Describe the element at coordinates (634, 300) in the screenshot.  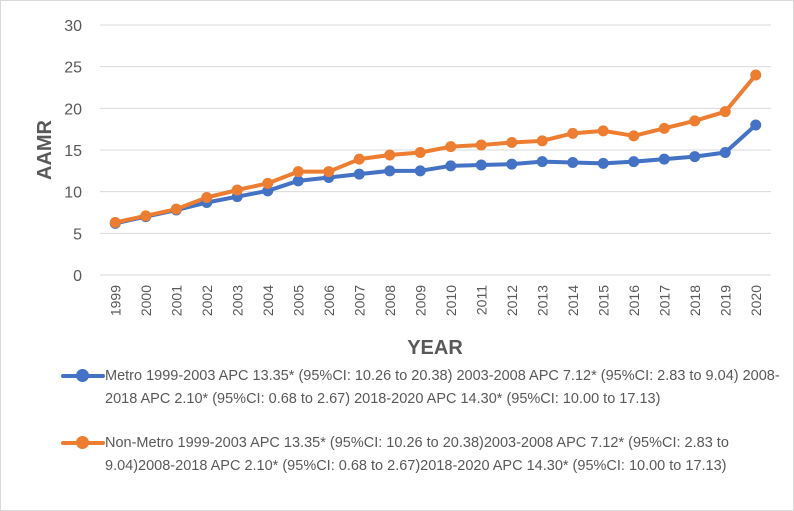
I see `x-tick-label: 2016` at that location.